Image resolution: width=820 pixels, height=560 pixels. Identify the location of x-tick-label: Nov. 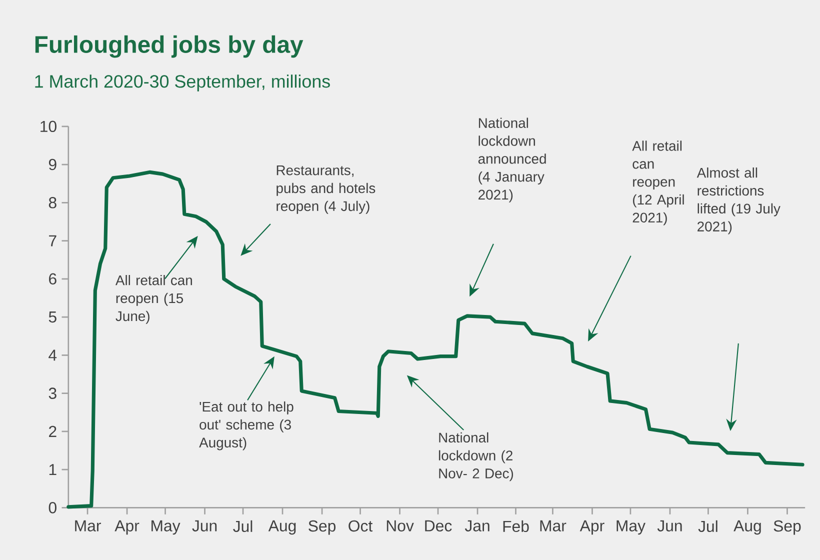
(400, 526).